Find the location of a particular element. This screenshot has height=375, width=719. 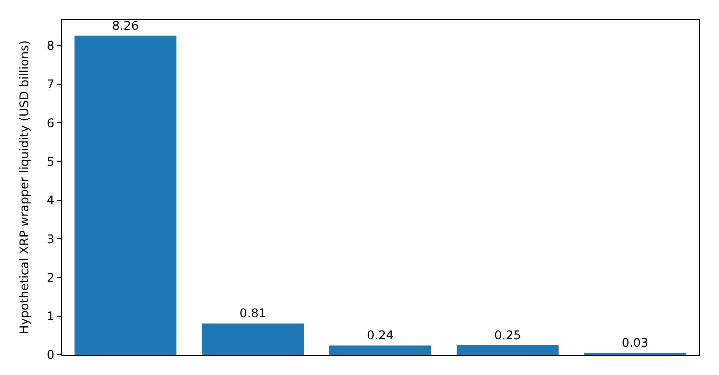

data-label: 0.25 is located at coordinates (508, 335).